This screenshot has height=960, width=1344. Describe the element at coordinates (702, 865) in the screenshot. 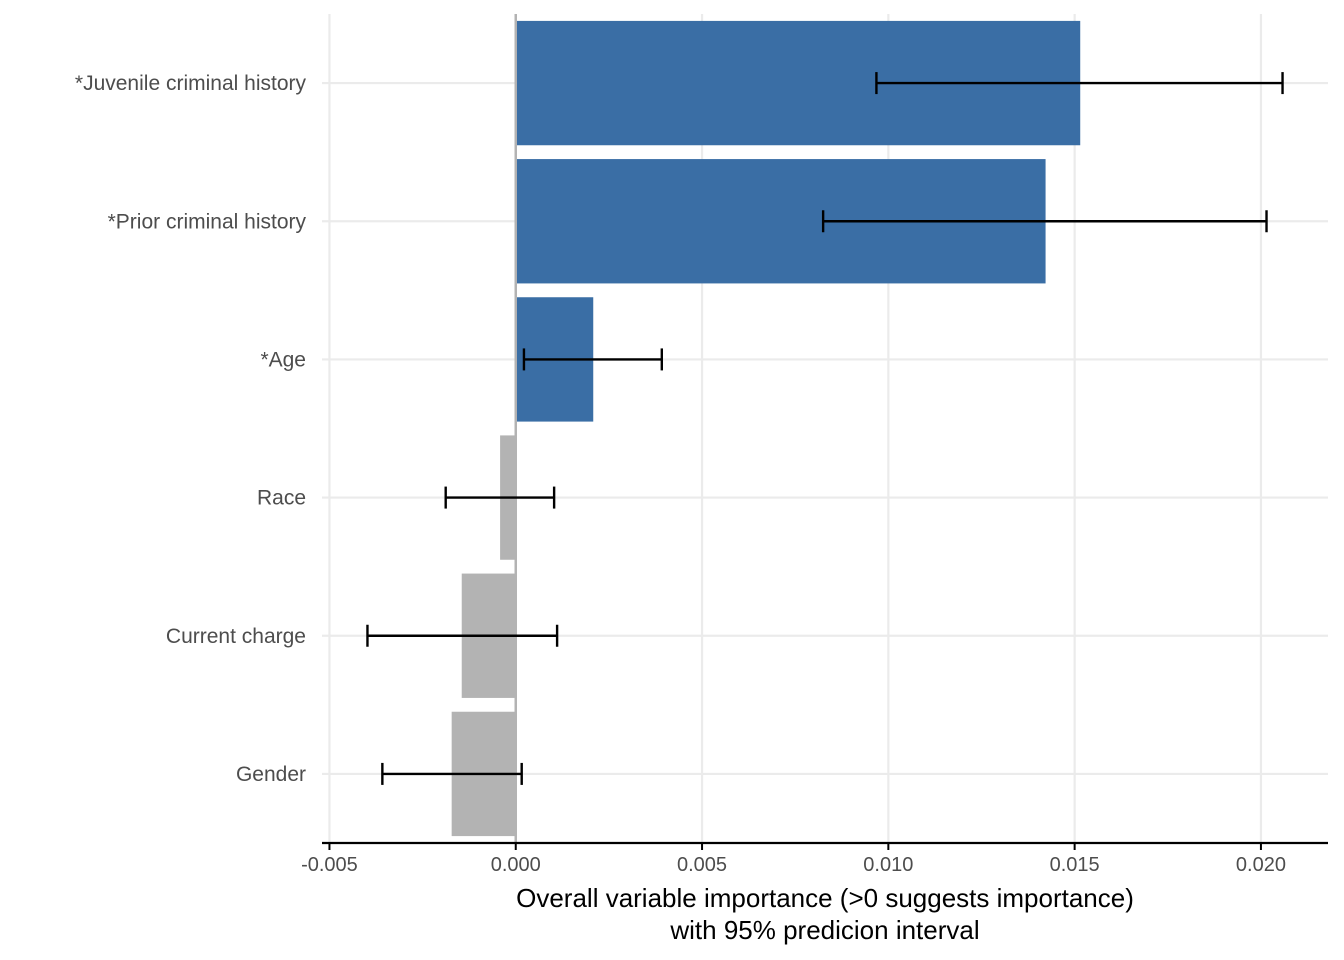

I see `x-tick-label: 0.005` at that location.